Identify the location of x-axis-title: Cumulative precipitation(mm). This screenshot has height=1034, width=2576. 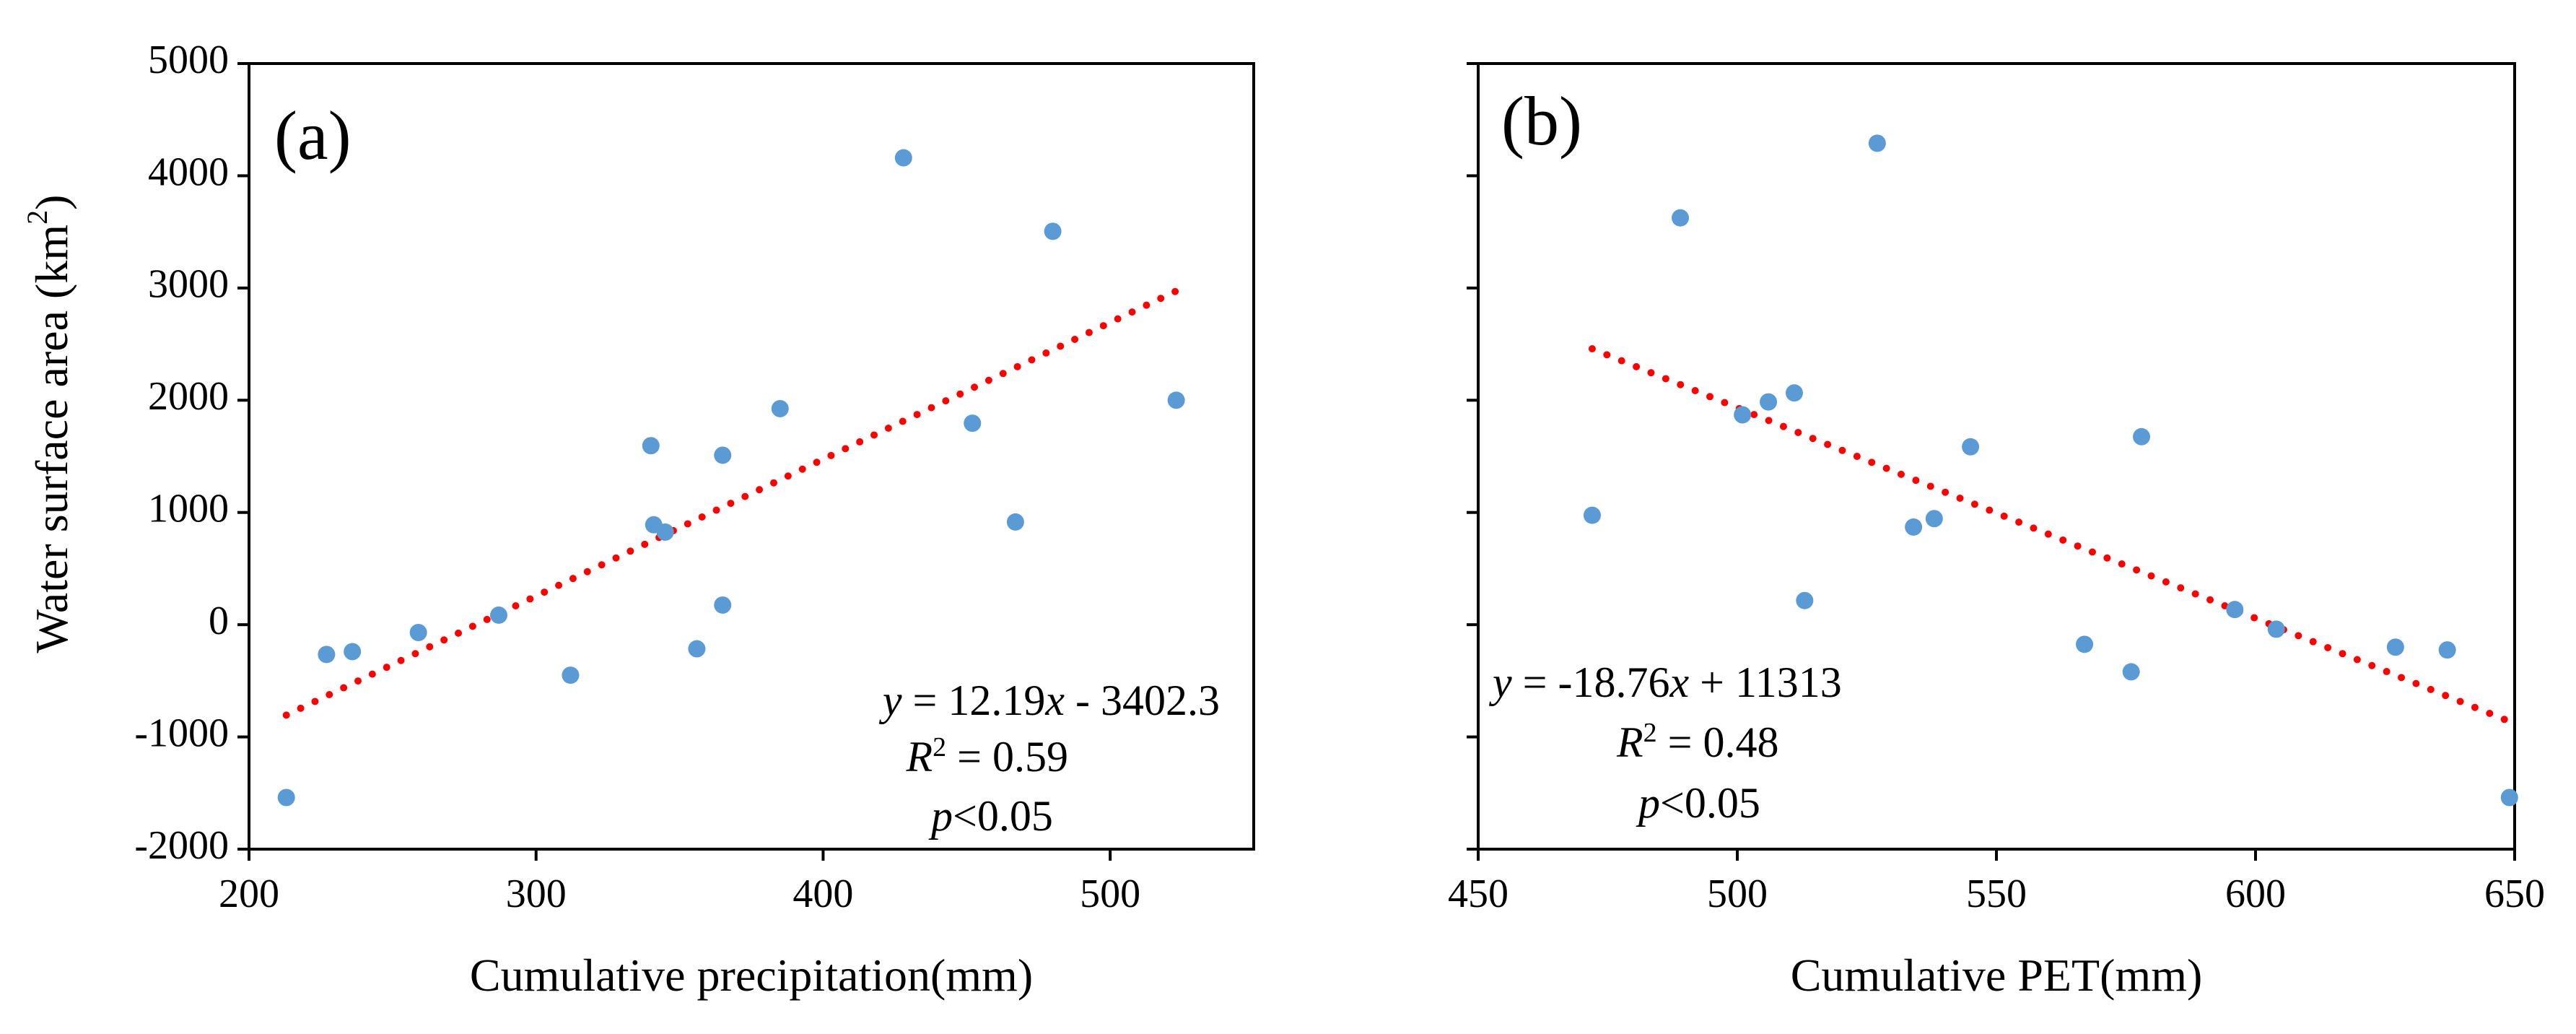
(751, 975).